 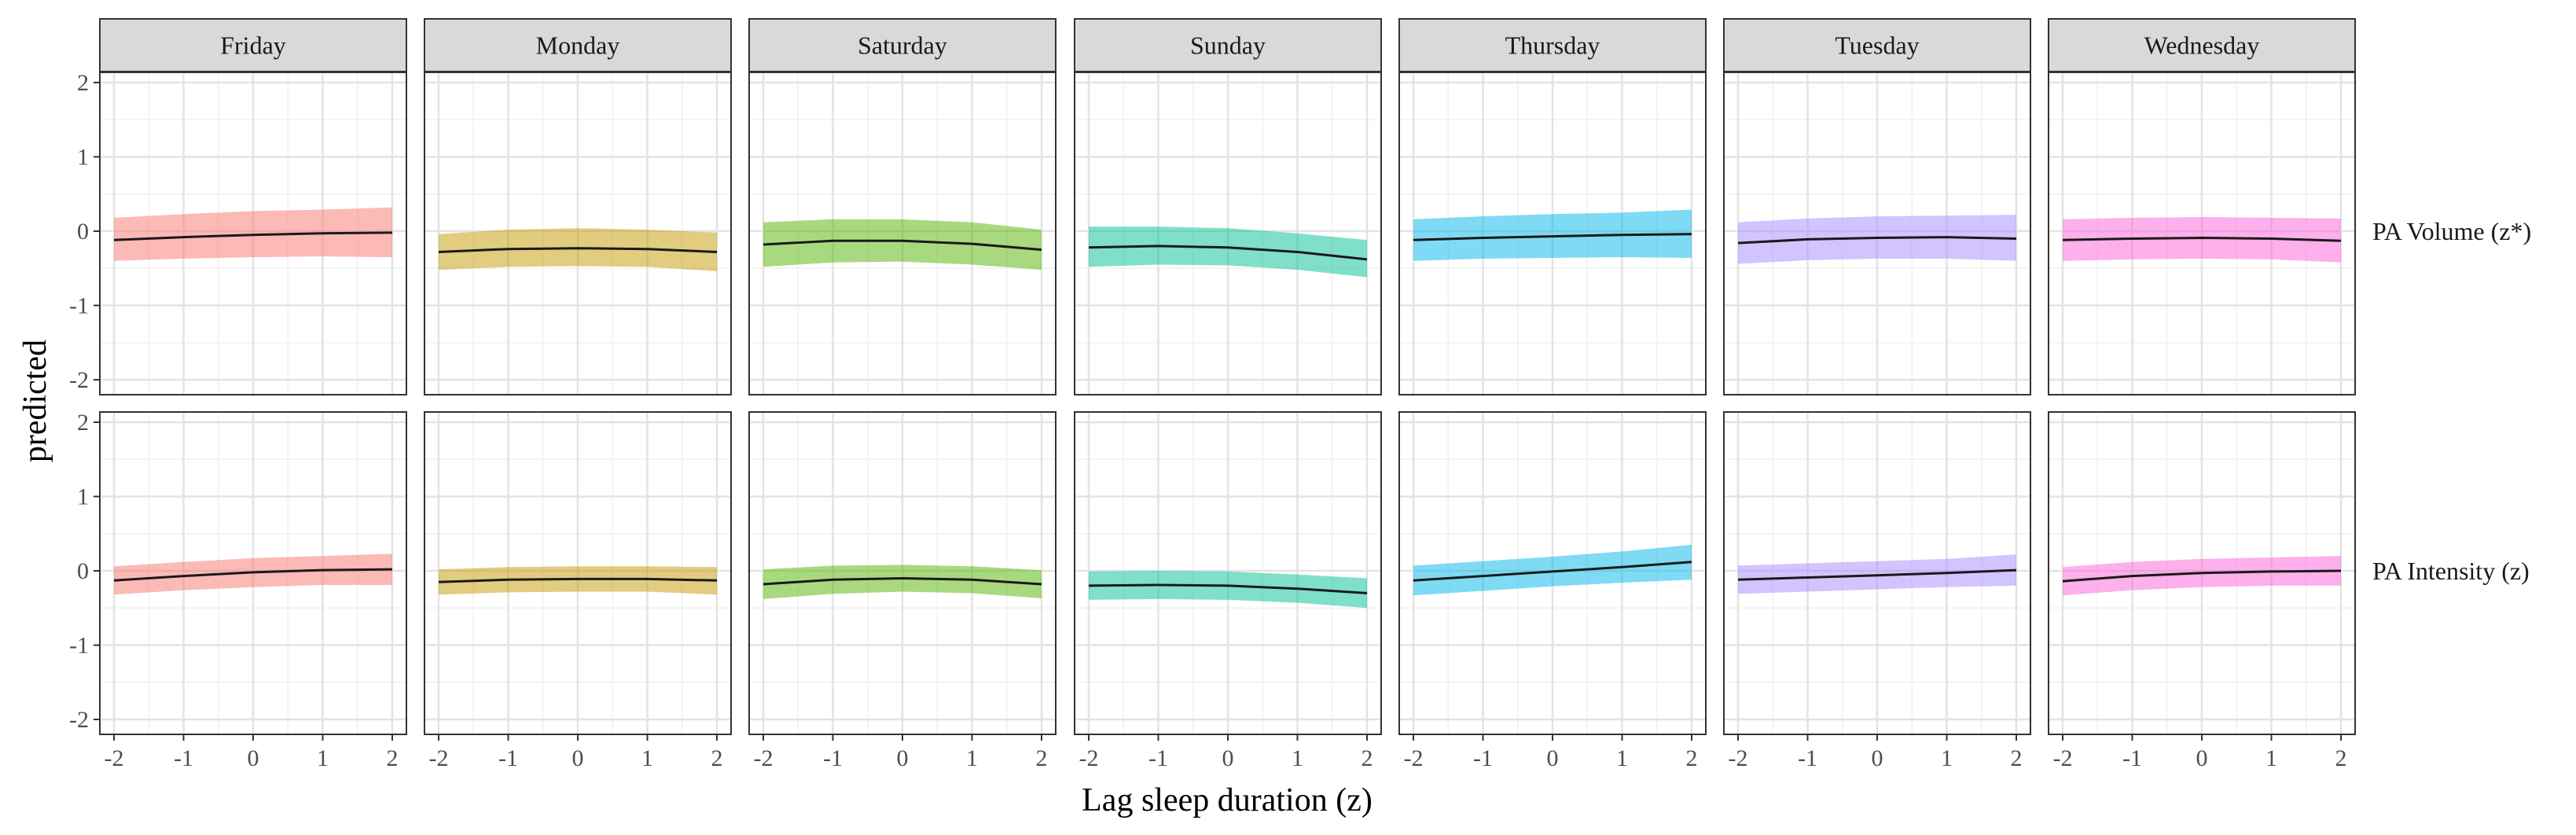 I want to click on strip-monday, so click(x=578, y=45).